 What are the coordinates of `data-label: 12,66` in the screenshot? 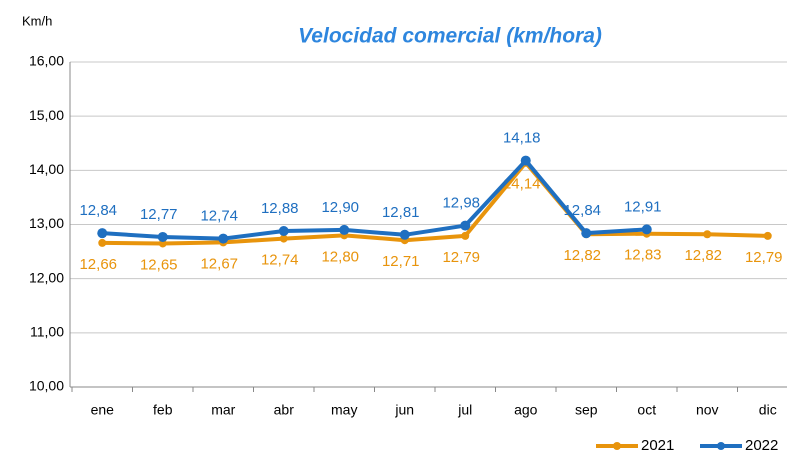 It's located at (98, 264).